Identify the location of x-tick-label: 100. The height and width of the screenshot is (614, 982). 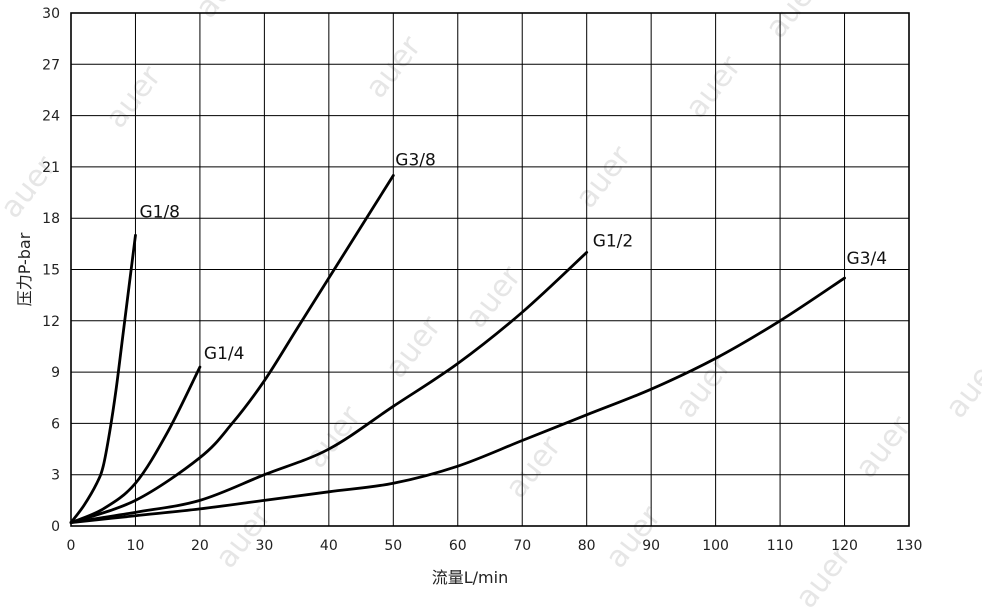
(715, 546).